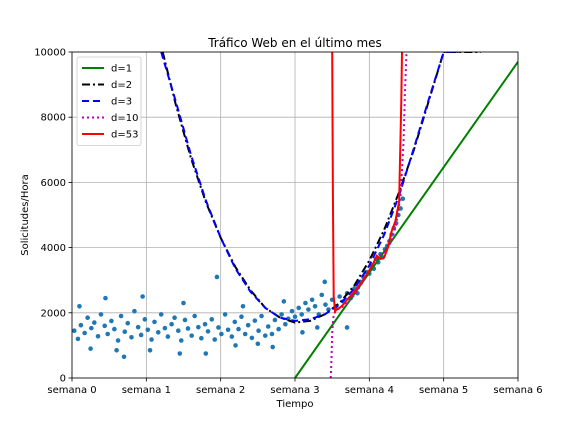  I want to click on y-axis-ticks: 0 2000 4000 6000 8000 10000, so click(53, 216).